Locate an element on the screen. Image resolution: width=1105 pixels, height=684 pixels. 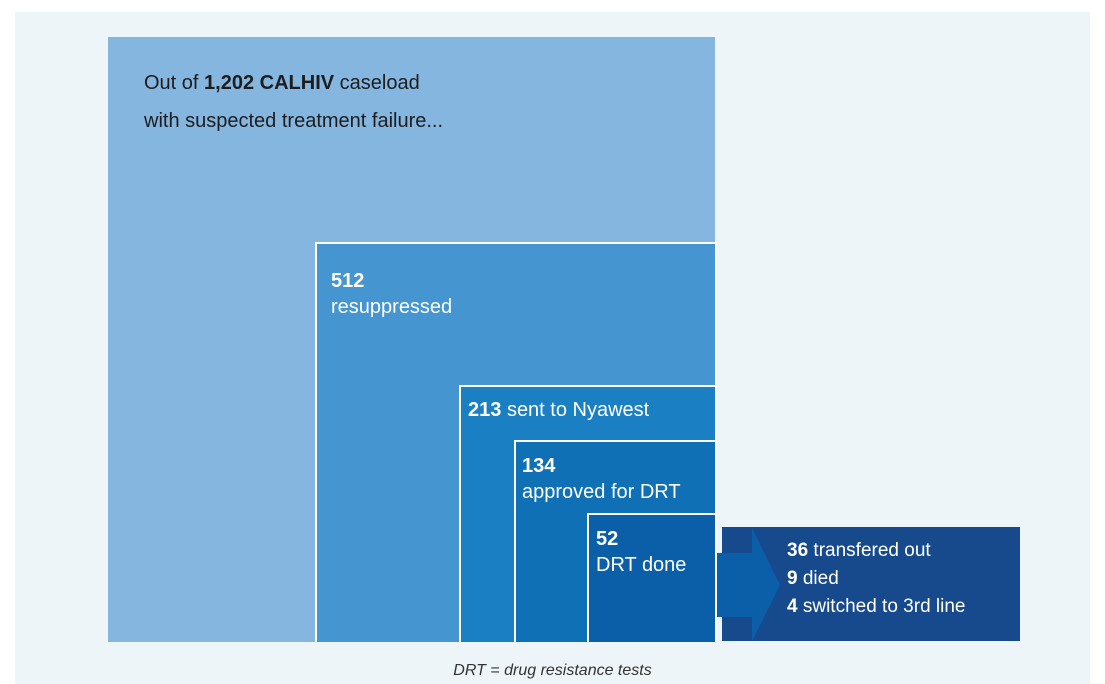
box-label: approved for DRT is located at coordinates (601, 492).